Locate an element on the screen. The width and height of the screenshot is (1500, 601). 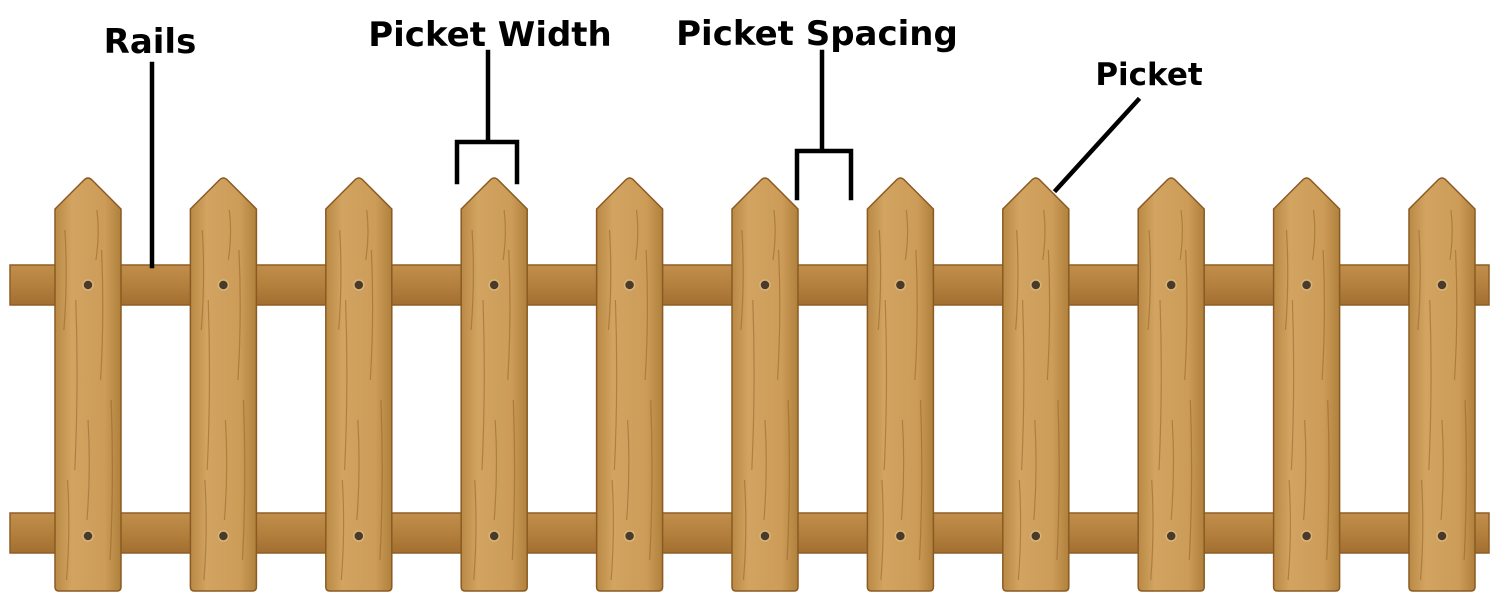
picket-spacing-label: Picket Spacing is located at coordinates (817, 34).